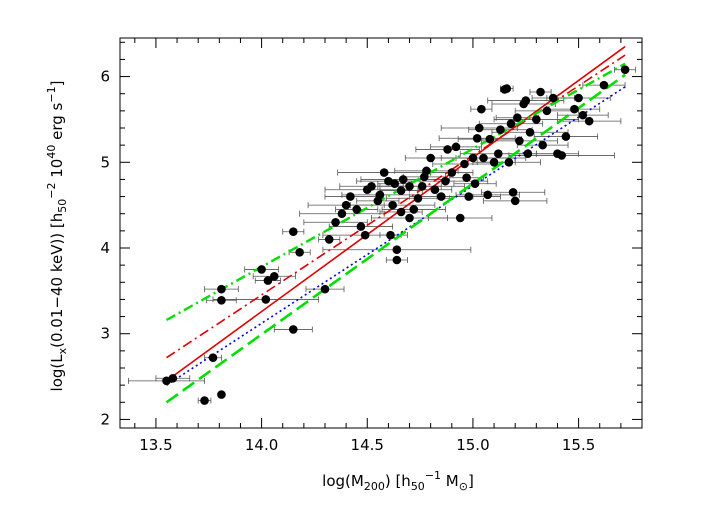 The image size is (708, 506). What do you see at coordinates (105, 162) in the screenshot?
I see `y-tick-label: 5` at bounding box center [105, 162].